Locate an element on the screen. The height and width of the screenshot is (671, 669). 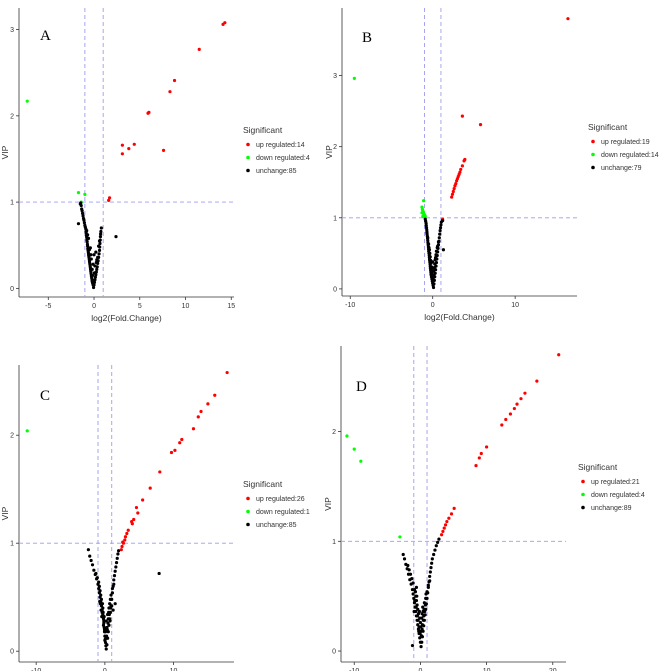
legend-label-up: up regulated:19 is located at coordinates (625, 142).